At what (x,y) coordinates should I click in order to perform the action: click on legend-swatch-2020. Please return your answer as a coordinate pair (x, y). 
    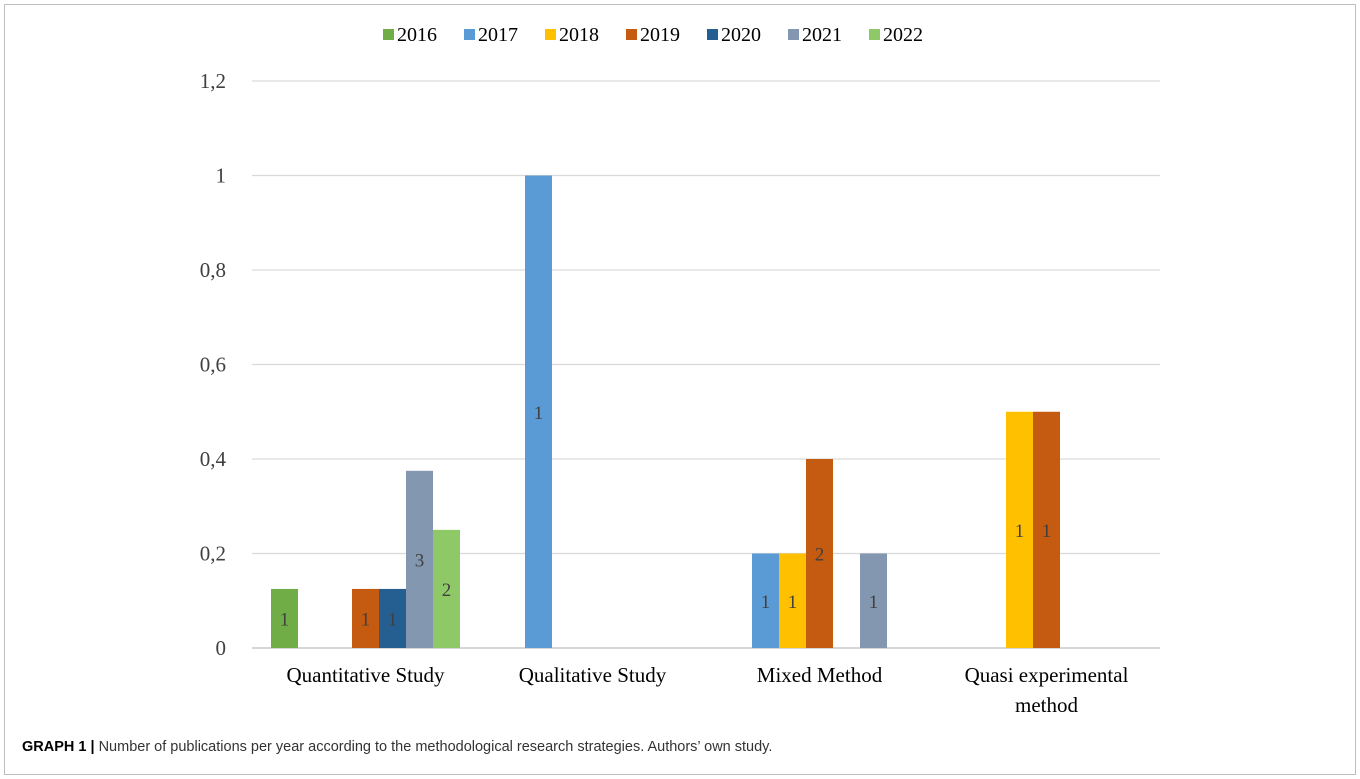
    Looking at the image, I should click on (712, 34).